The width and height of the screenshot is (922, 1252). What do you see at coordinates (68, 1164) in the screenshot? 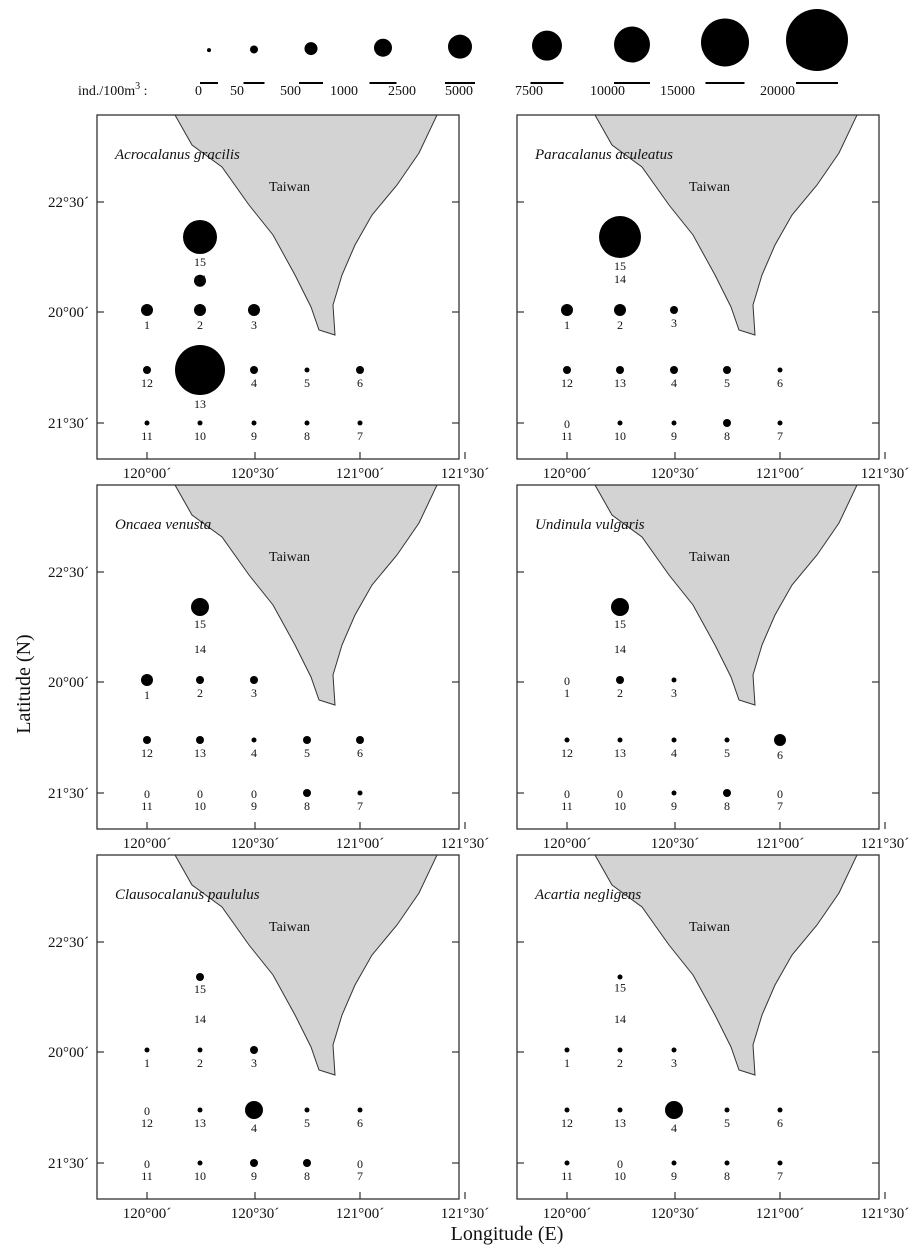
I see `y-tick-label: 21°30´` at bounding box center [68, 1164].